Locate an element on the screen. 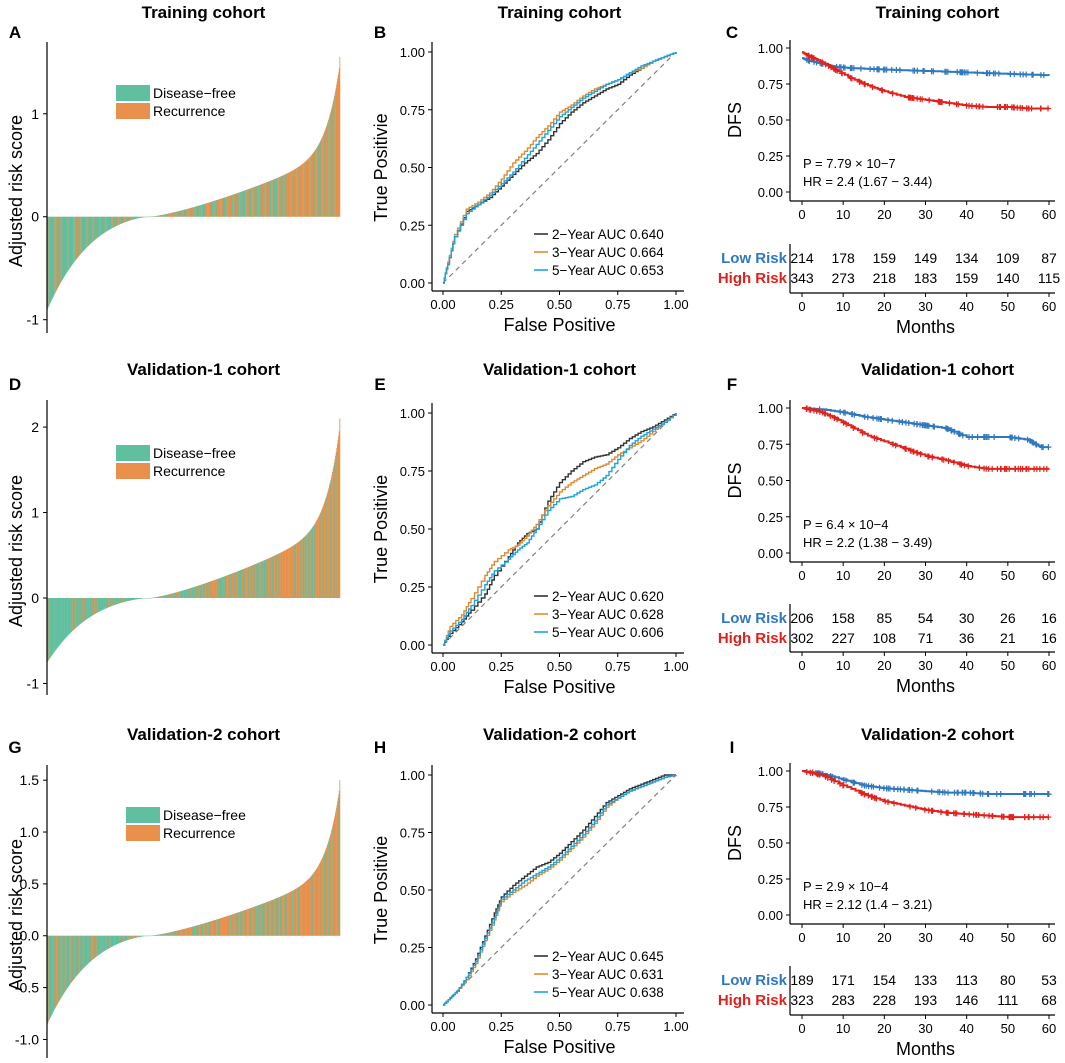 The height and width of the screenshot is (1063, 1065). x-tick-label: 0.00 is located at coordinates (442, 666).